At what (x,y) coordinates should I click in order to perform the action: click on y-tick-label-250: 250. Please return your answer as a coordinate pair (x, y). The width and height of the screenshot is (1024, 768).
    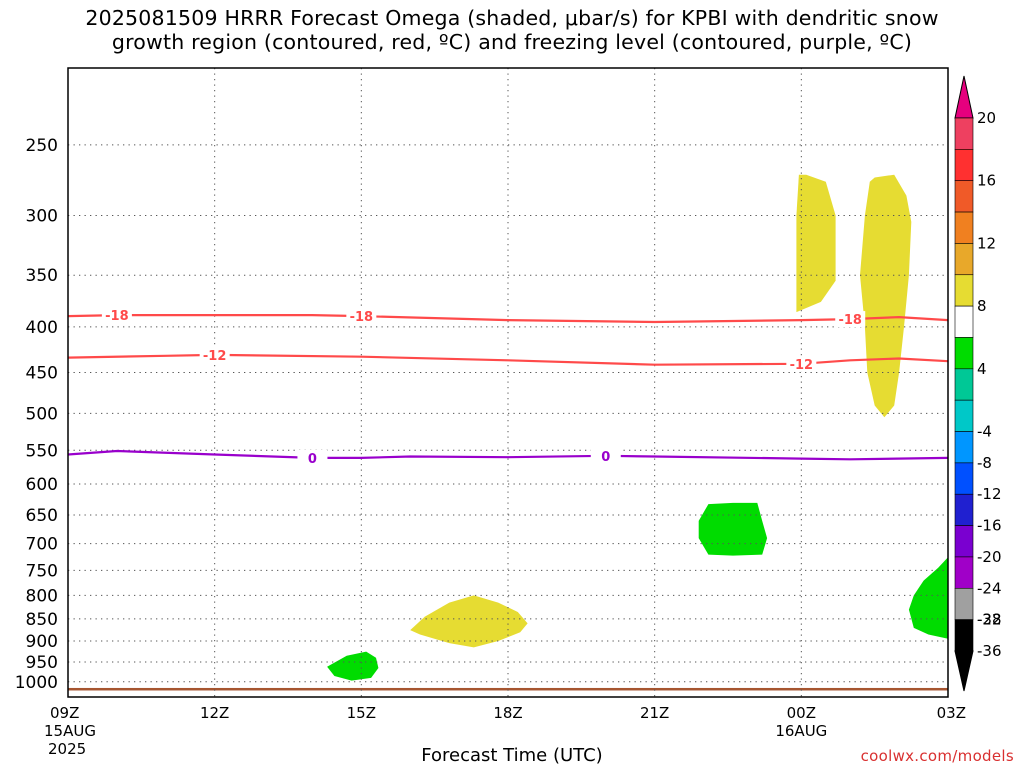
    Looking at the image, I should click on (42, 146).